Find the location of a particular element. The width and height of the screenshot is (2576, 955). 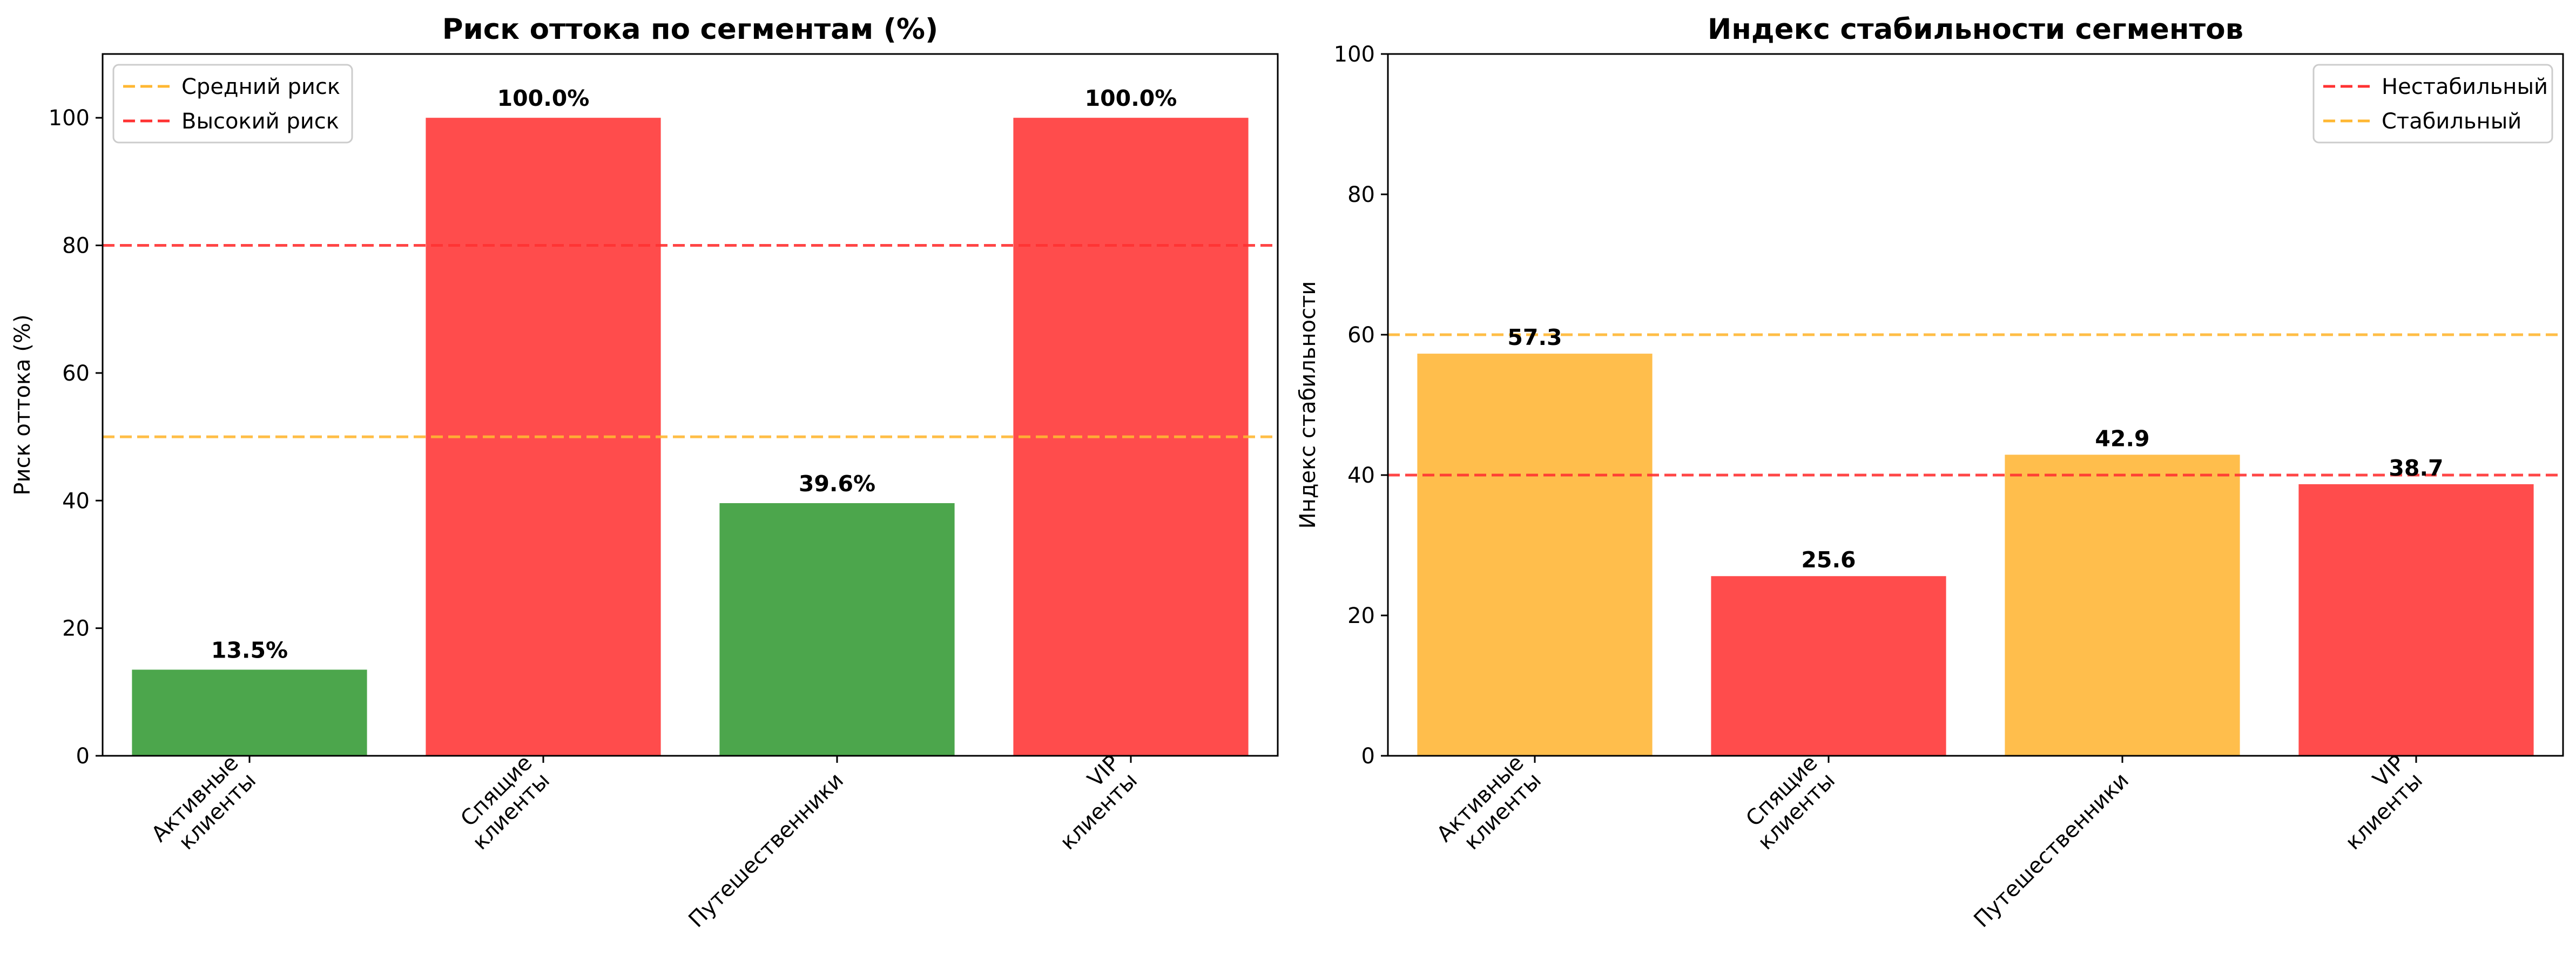

value-label-0: 13.5% is located at coordinates (249, 650).